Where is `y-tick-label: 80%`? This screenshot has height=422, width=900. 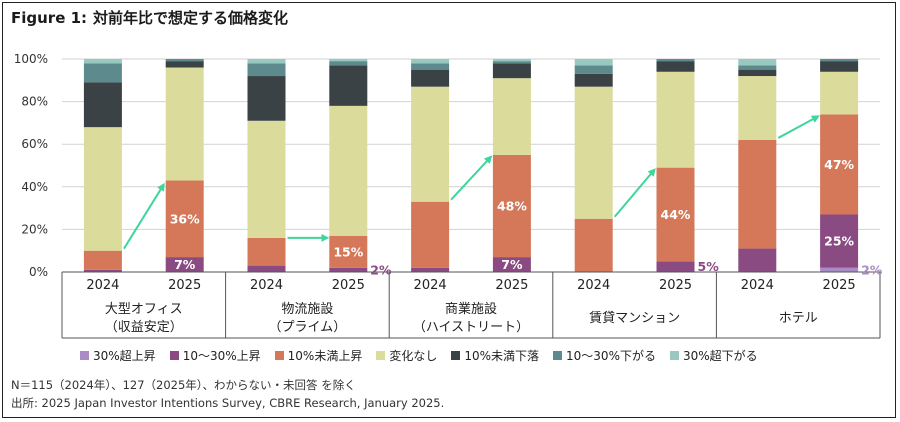
y-tick-label: 80% is located at coordinates (34, 102).